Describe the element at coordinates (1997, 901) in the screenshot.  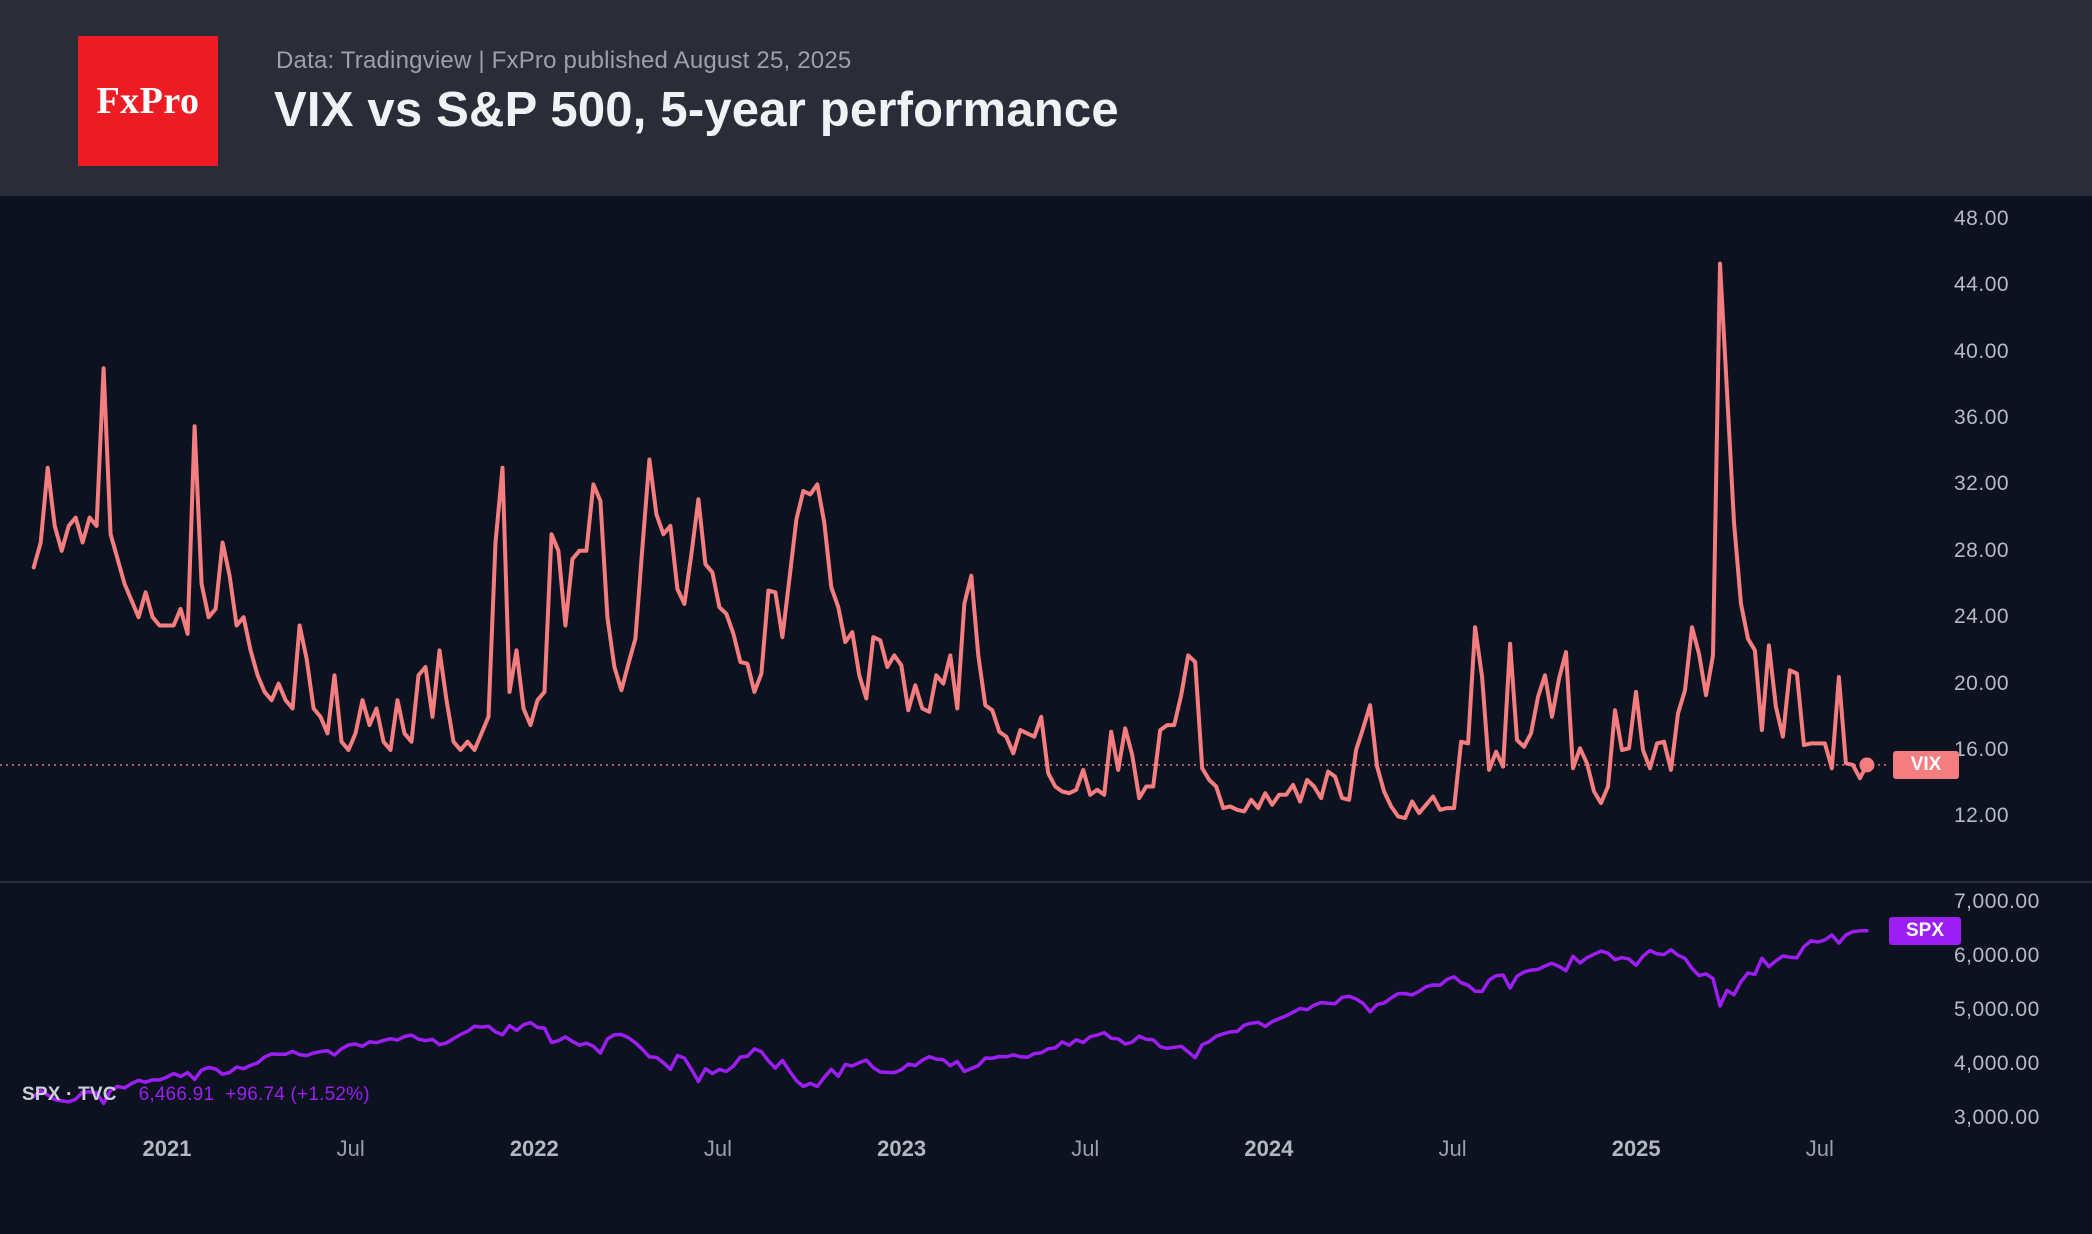
I see `price-tick-label: 7,000.00` at that location.